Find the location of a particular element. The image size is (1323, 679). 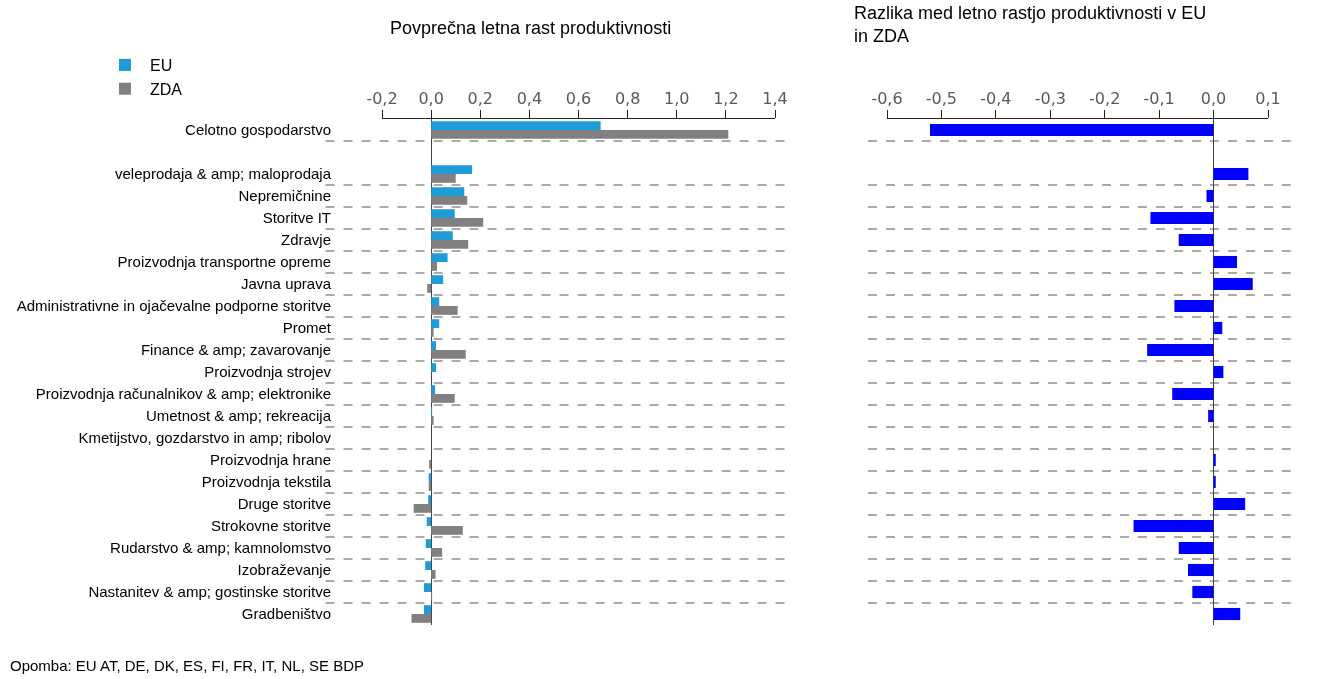

x-tick-label: 0,1 is located at coordinates (1268, 98).